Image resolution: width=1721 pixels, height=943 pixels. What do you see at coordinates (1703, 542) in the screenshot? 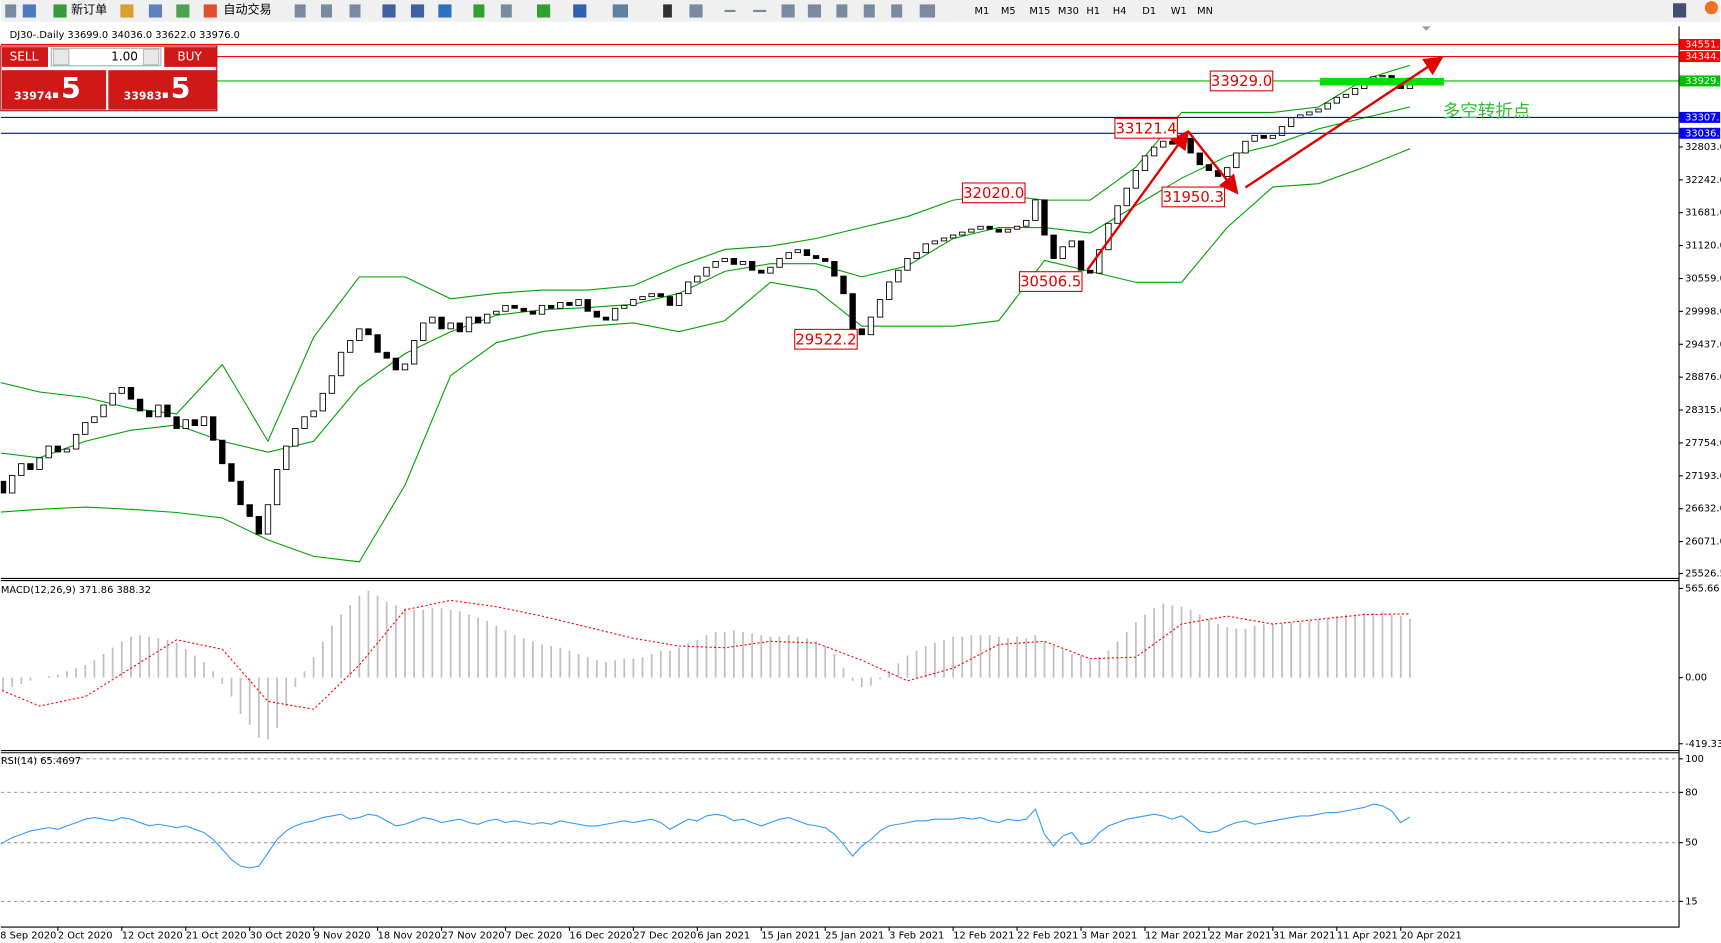
I see `y-tick-label: 26071.0` at bounding box center [1703, 542].